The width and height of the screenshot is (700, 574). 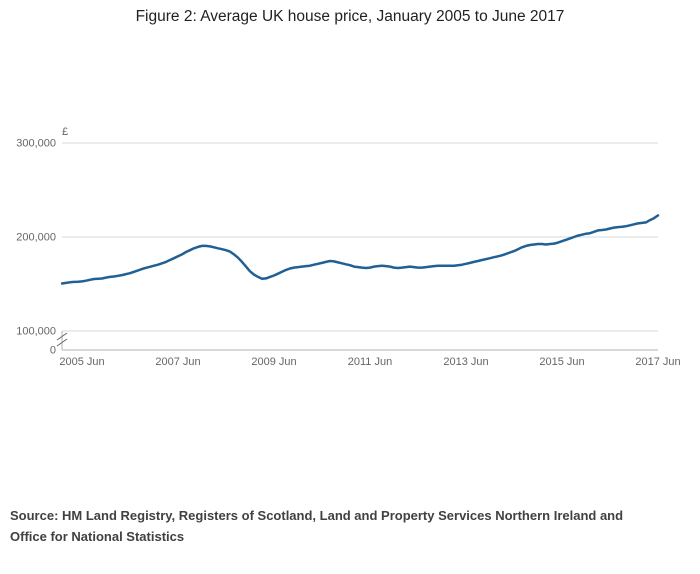 I want to click on x-tick-label: 2011 Jun, so click(x=370, y=362).